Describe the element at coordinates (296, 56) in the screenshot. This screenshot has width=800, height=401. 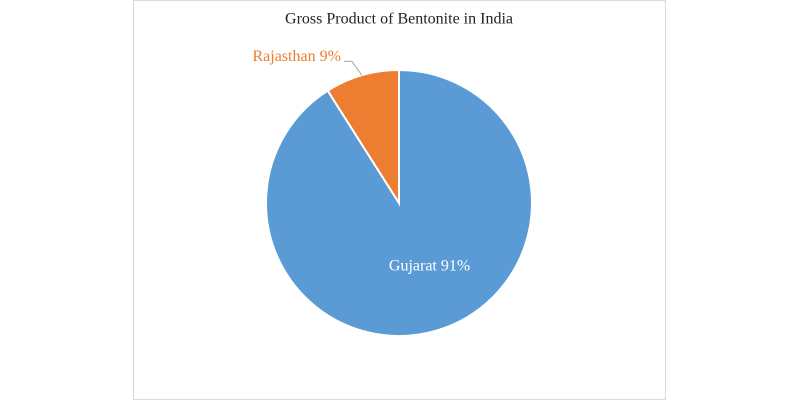
I see `data-label: Rajasthan 9%` at that location.